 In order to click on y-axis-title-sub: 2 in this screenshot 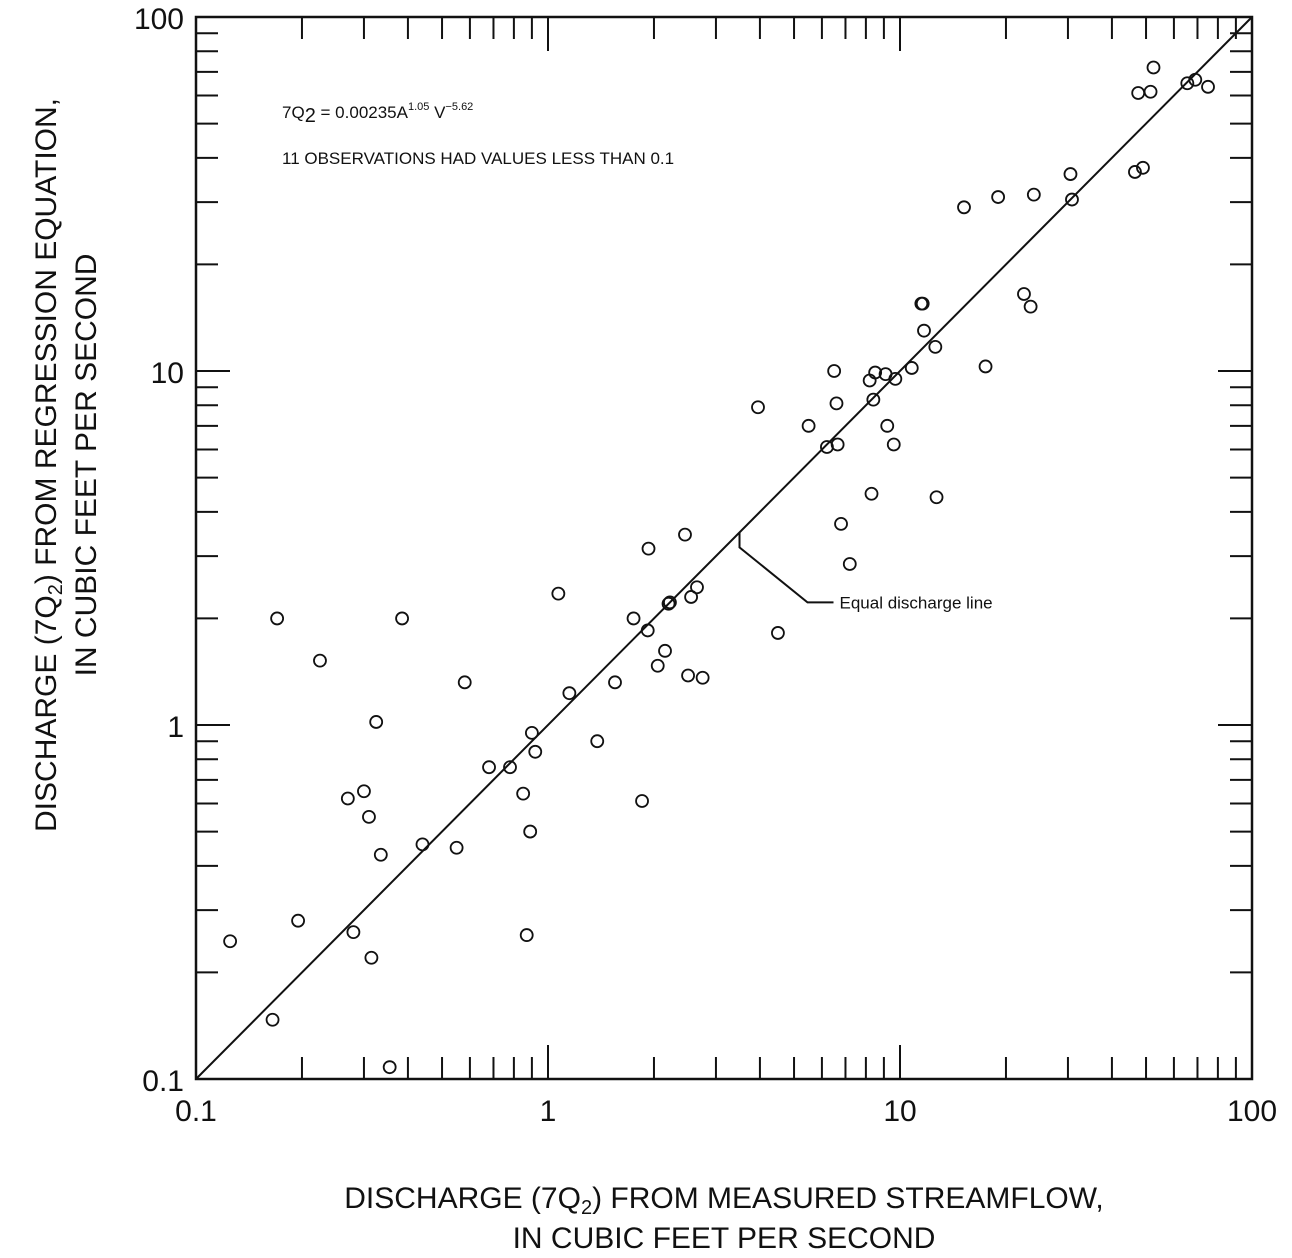, I will do `click(56, 589)`.